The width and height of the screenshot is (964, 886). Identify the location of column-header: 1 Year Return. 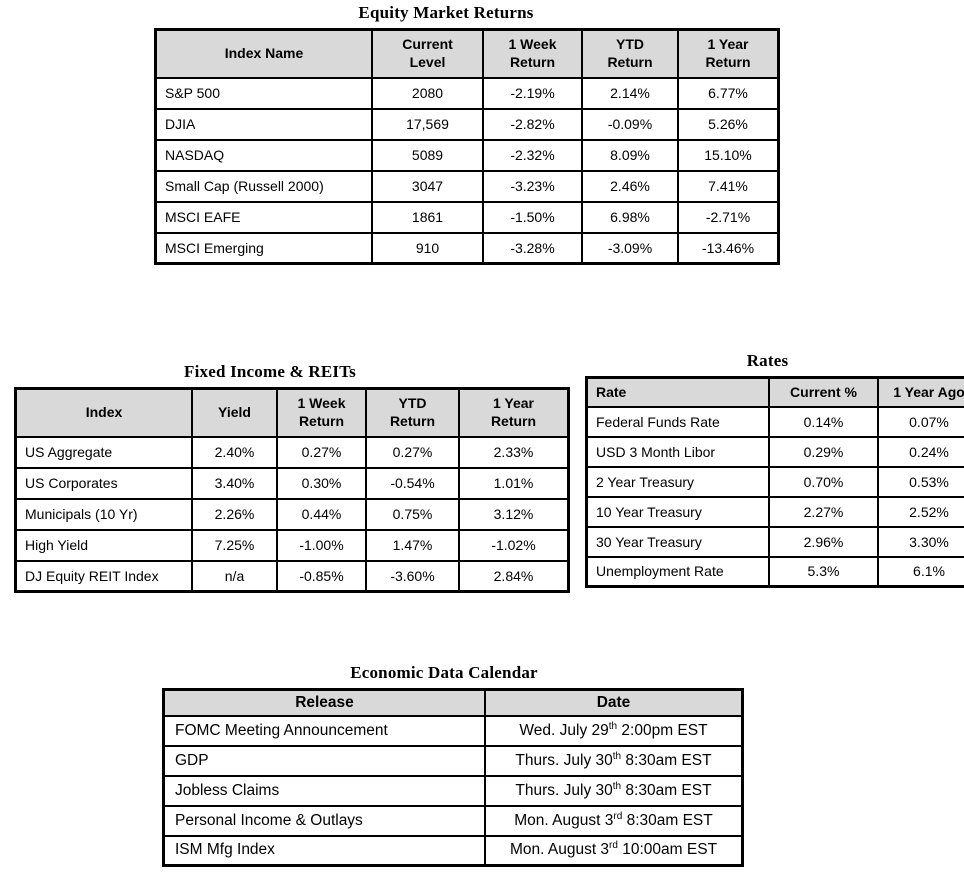
(728, 53).